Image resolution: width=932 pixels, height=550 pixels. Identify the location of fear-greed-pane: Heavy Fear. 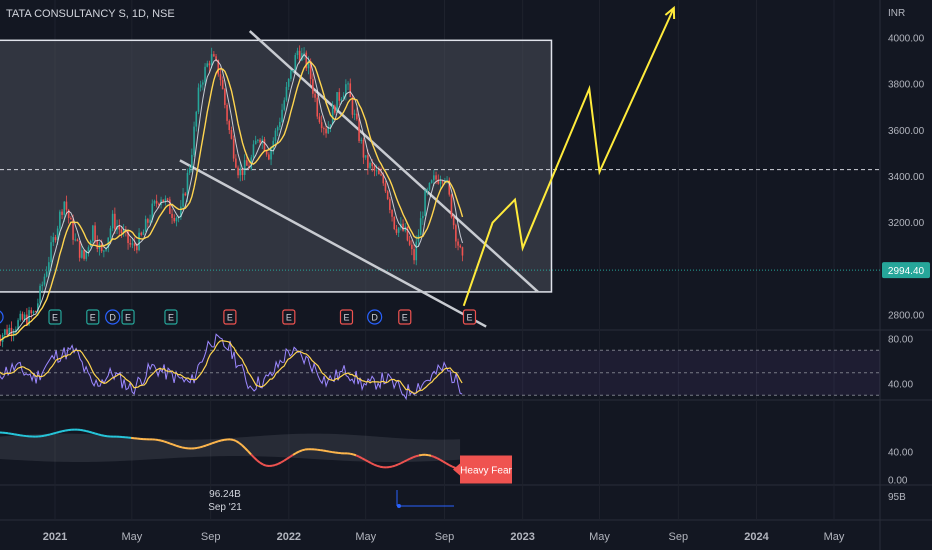
(256, 456).